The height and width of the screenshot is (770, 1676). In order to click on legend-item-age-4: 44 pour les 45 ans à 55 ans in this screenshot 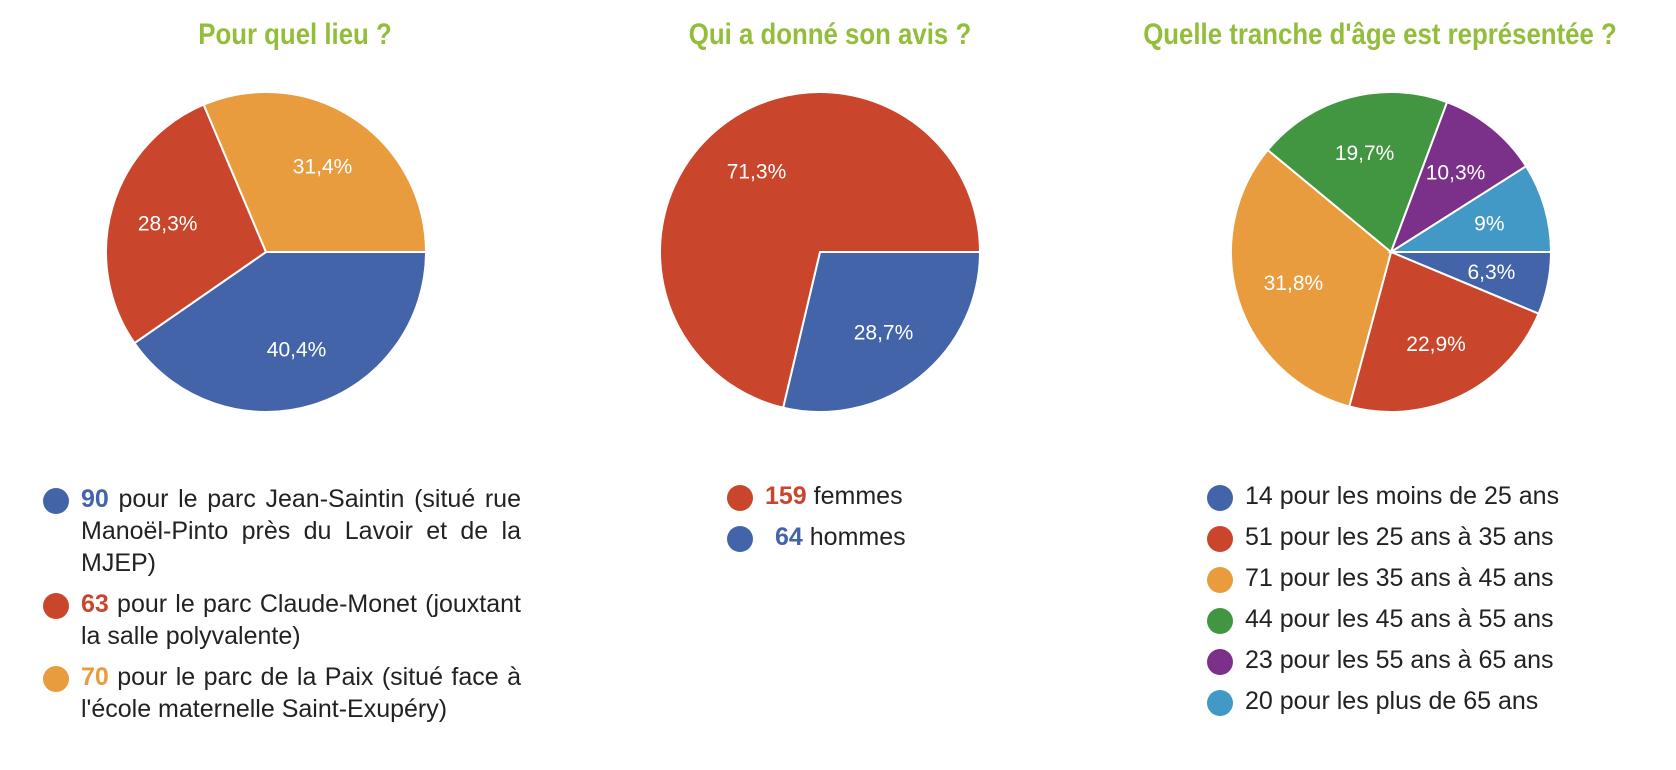, I will do `click(1427, 619)`.